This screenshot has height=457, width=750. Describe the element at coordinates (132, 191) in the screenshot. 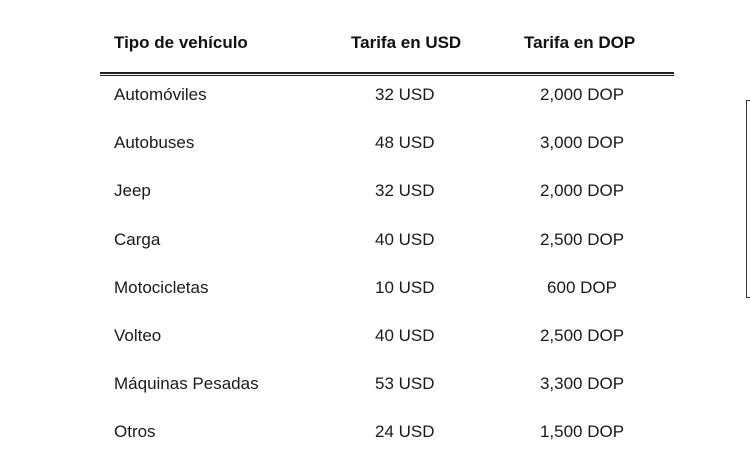

I see `cell-vehicle-type: Jeep` at that location.